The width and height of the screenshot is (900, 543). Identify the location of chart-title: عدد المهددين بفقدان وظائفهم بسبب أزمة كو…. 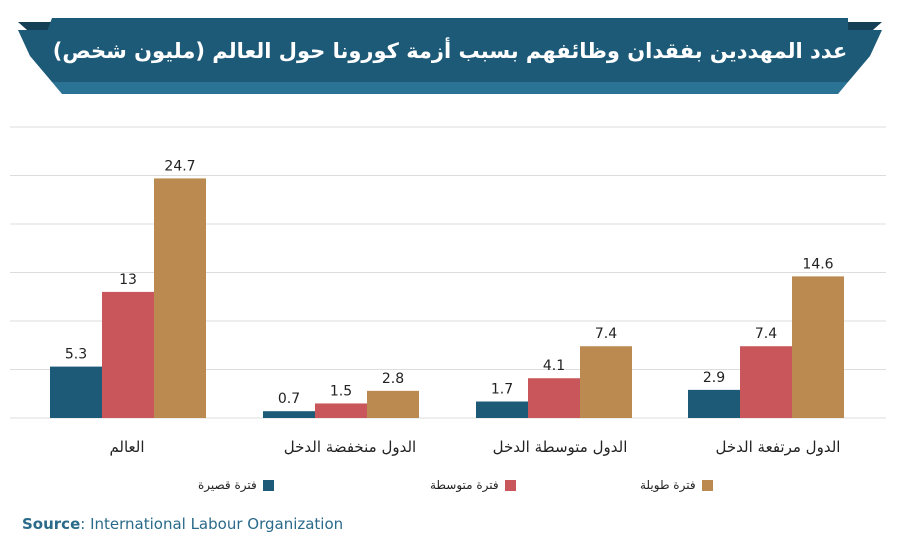
(450, 51).